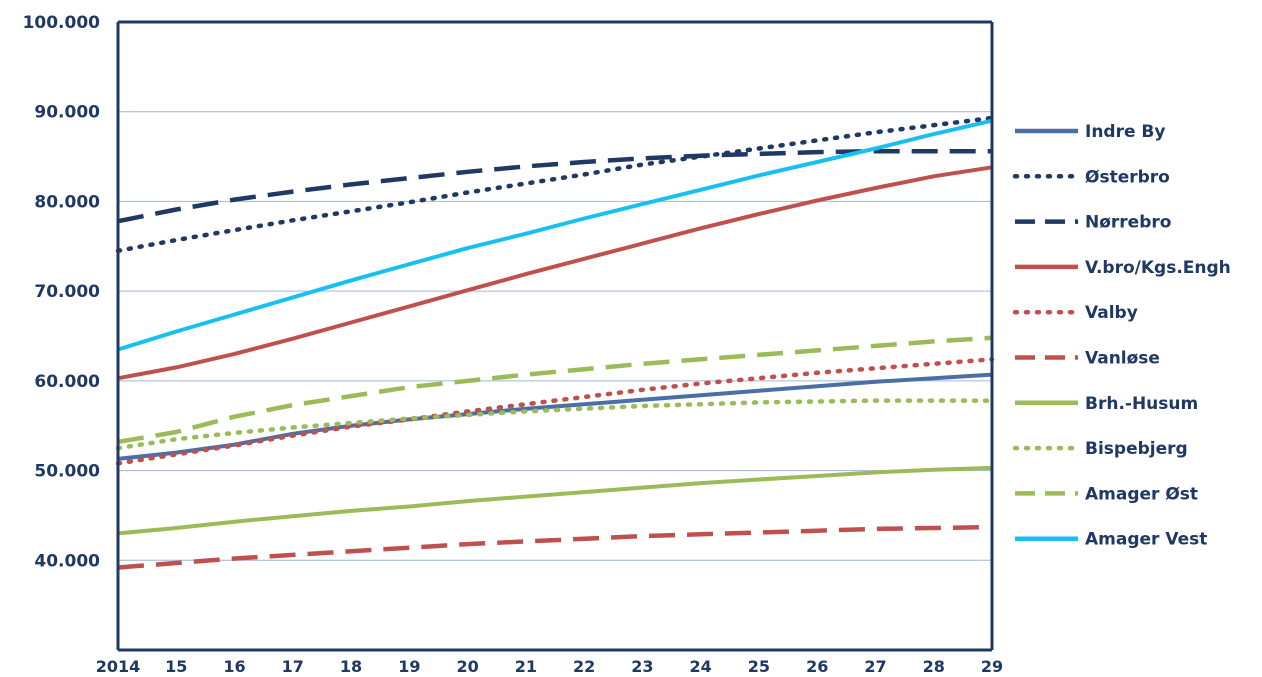  Describe the element at coordinates (234, 666) in the screenshot. I see `x-tick-label-2: 16` at that location.